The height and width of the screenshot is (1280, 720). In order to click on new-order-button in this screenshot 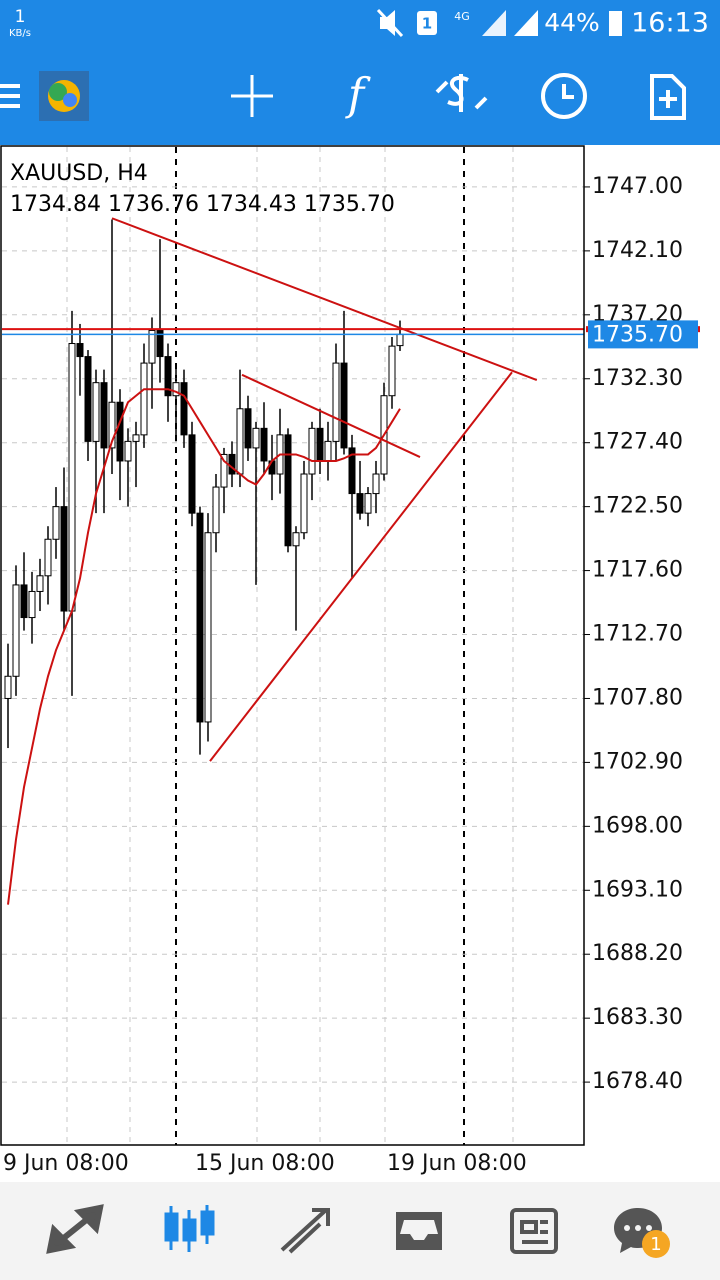, I will do `click(668, 97)`.